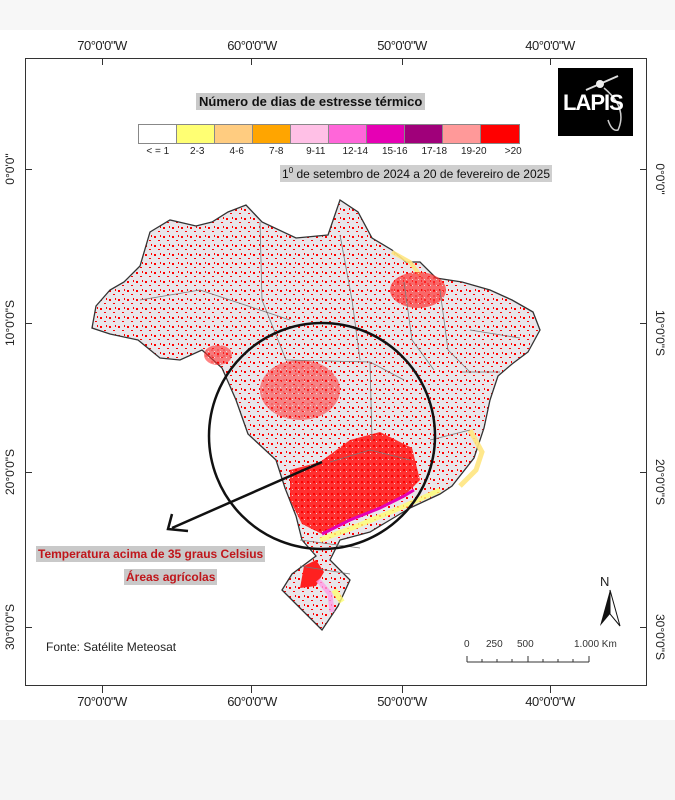 Image resolution: width=675 pixels, height=800 pixels. I want to click on lon-label-bot-70w: 70°0'0"W, so click(102, 701).